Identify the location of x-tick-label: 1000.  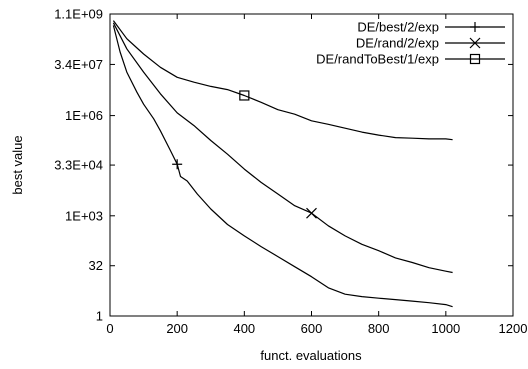
(445, 328).